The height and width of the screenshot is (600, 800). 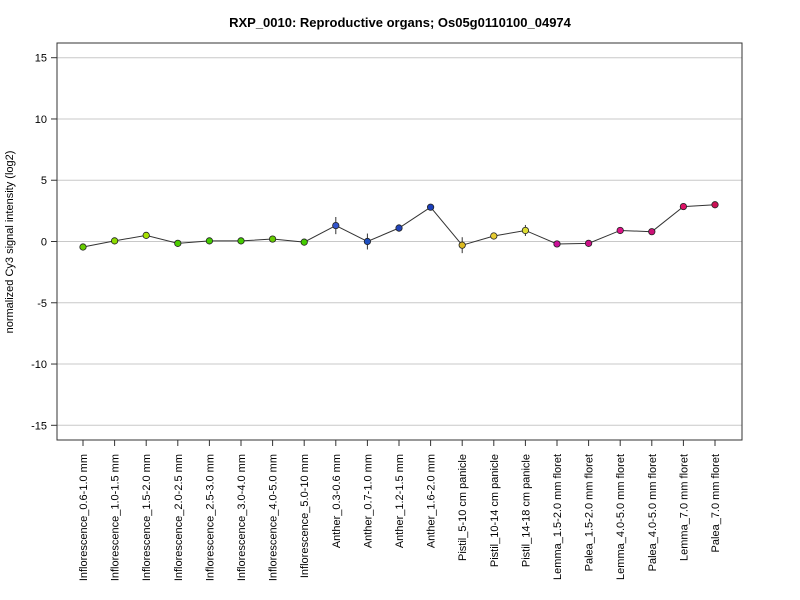 What do you see at coordinates (84, 517) in the screenshot?
I see `x-tick-label: Inflorescence_0.6-1.0 mm` at bounding box center [84, 517].